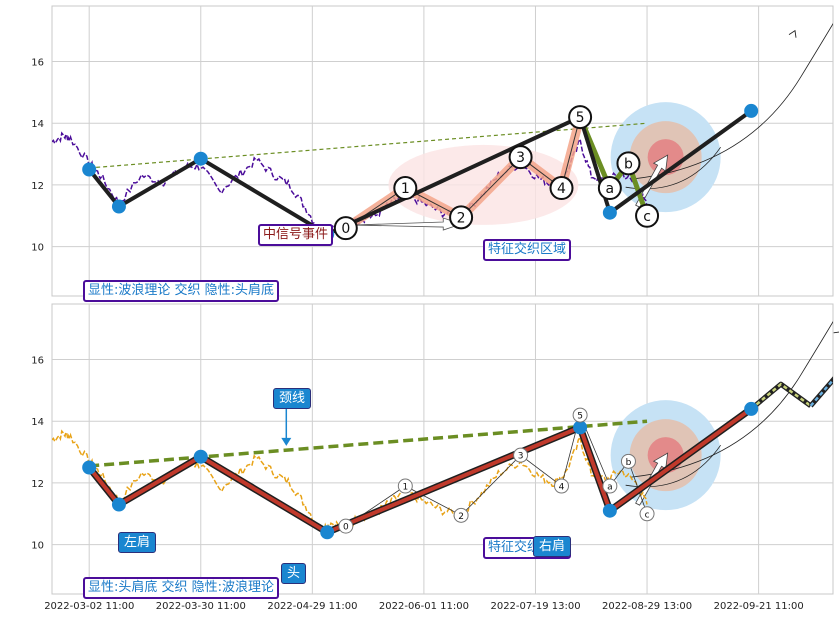 The width and height of the screenshot is (839, 617). I want to click on neckline-pointer-head, so click(286, 441).